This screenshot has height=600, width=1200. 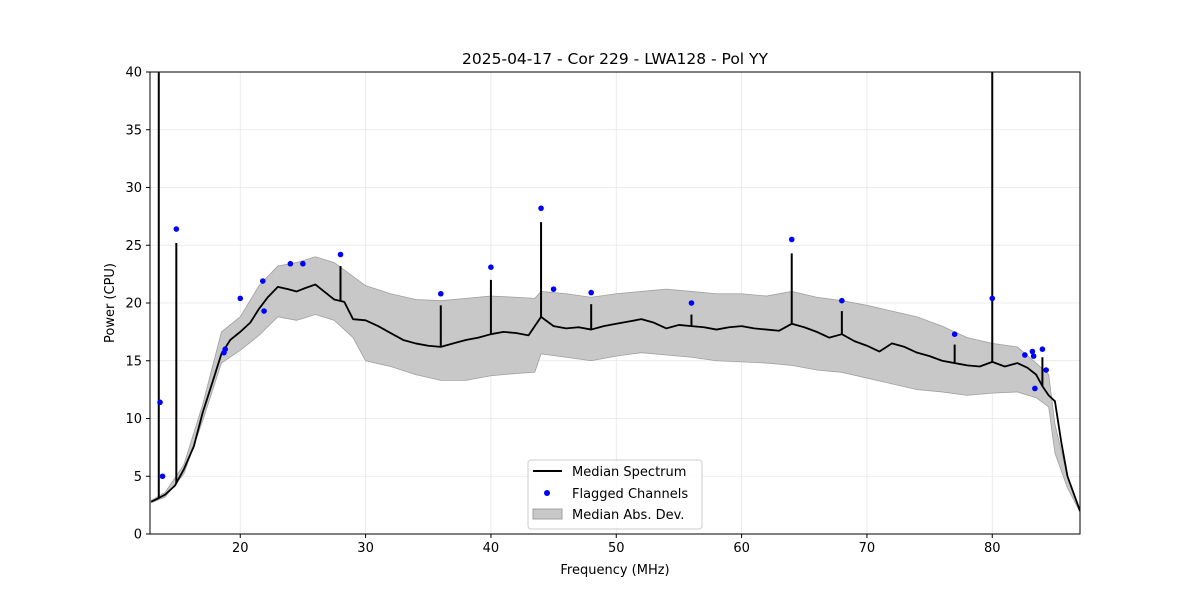 What do you see at coordinates (616, 548) in the screenshot?
I see `x-tick-label: 50` at bounding box center [616, 548].